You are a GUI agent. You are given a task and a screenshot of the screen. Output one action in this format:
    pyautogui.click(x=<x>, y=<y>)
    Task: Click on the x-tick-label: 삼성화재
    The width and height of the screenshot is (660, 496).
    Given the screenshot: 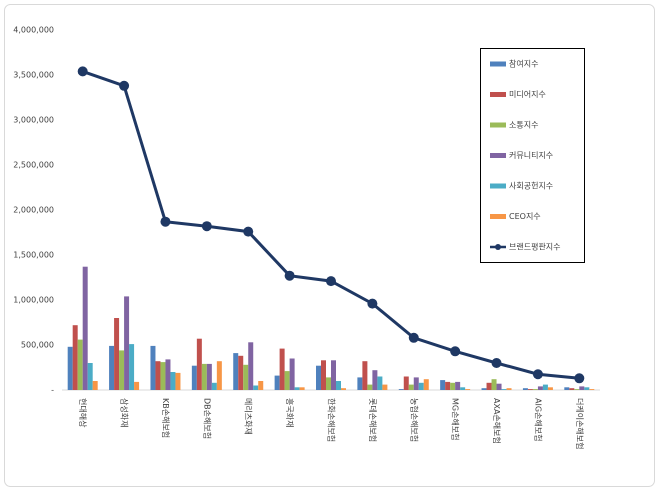 What is the action you would take?
    pyautogui.click(x=125, y=412)
    